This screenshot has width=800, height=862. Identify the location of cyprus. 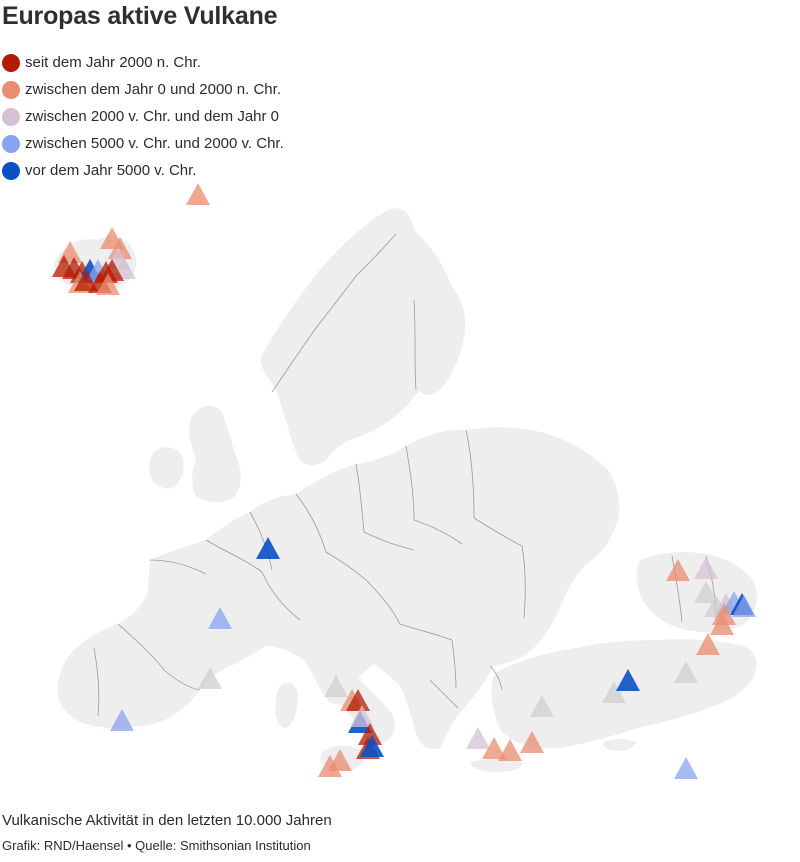
(619, 745).